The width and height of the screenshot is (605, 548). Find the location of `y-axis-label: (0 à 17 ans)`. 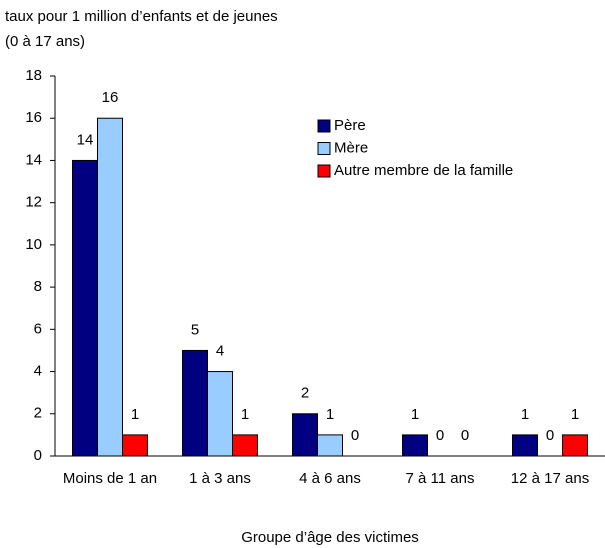

y-axis-label: (0 à 17 ans) is located at coordinates (45, 41).